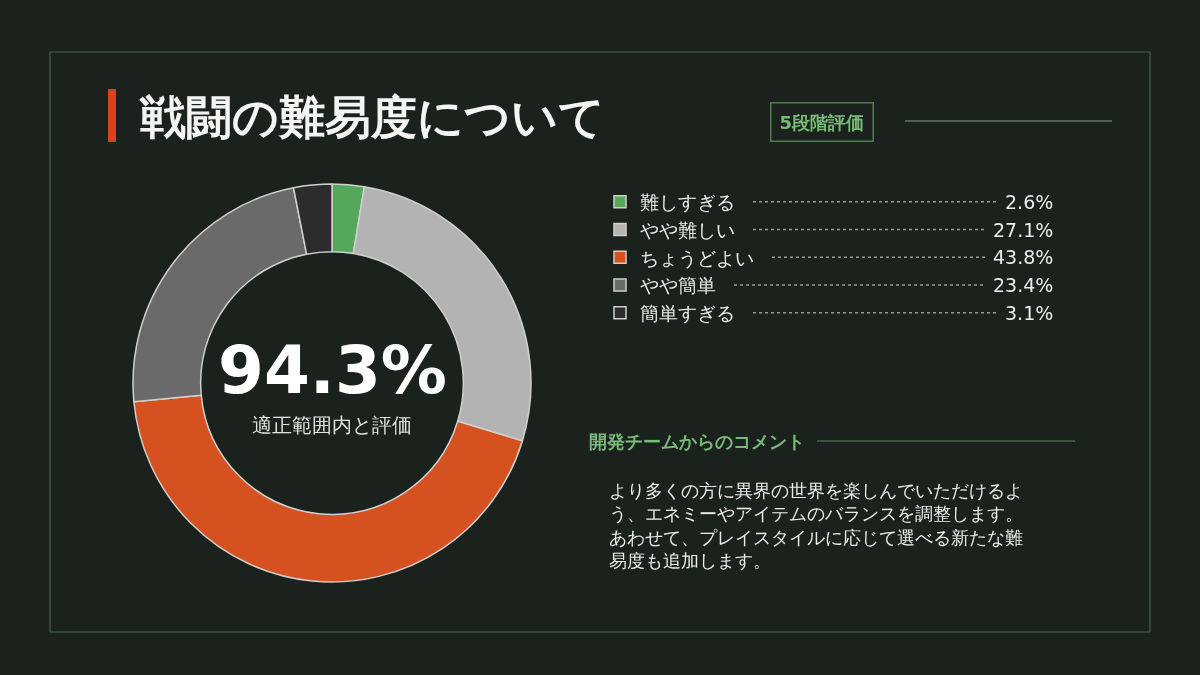  What do you see at coordinates (372, 117) in the screenshot?
I see `chart-title: 戦闘の難易度について` at bounding box center [372, 117].